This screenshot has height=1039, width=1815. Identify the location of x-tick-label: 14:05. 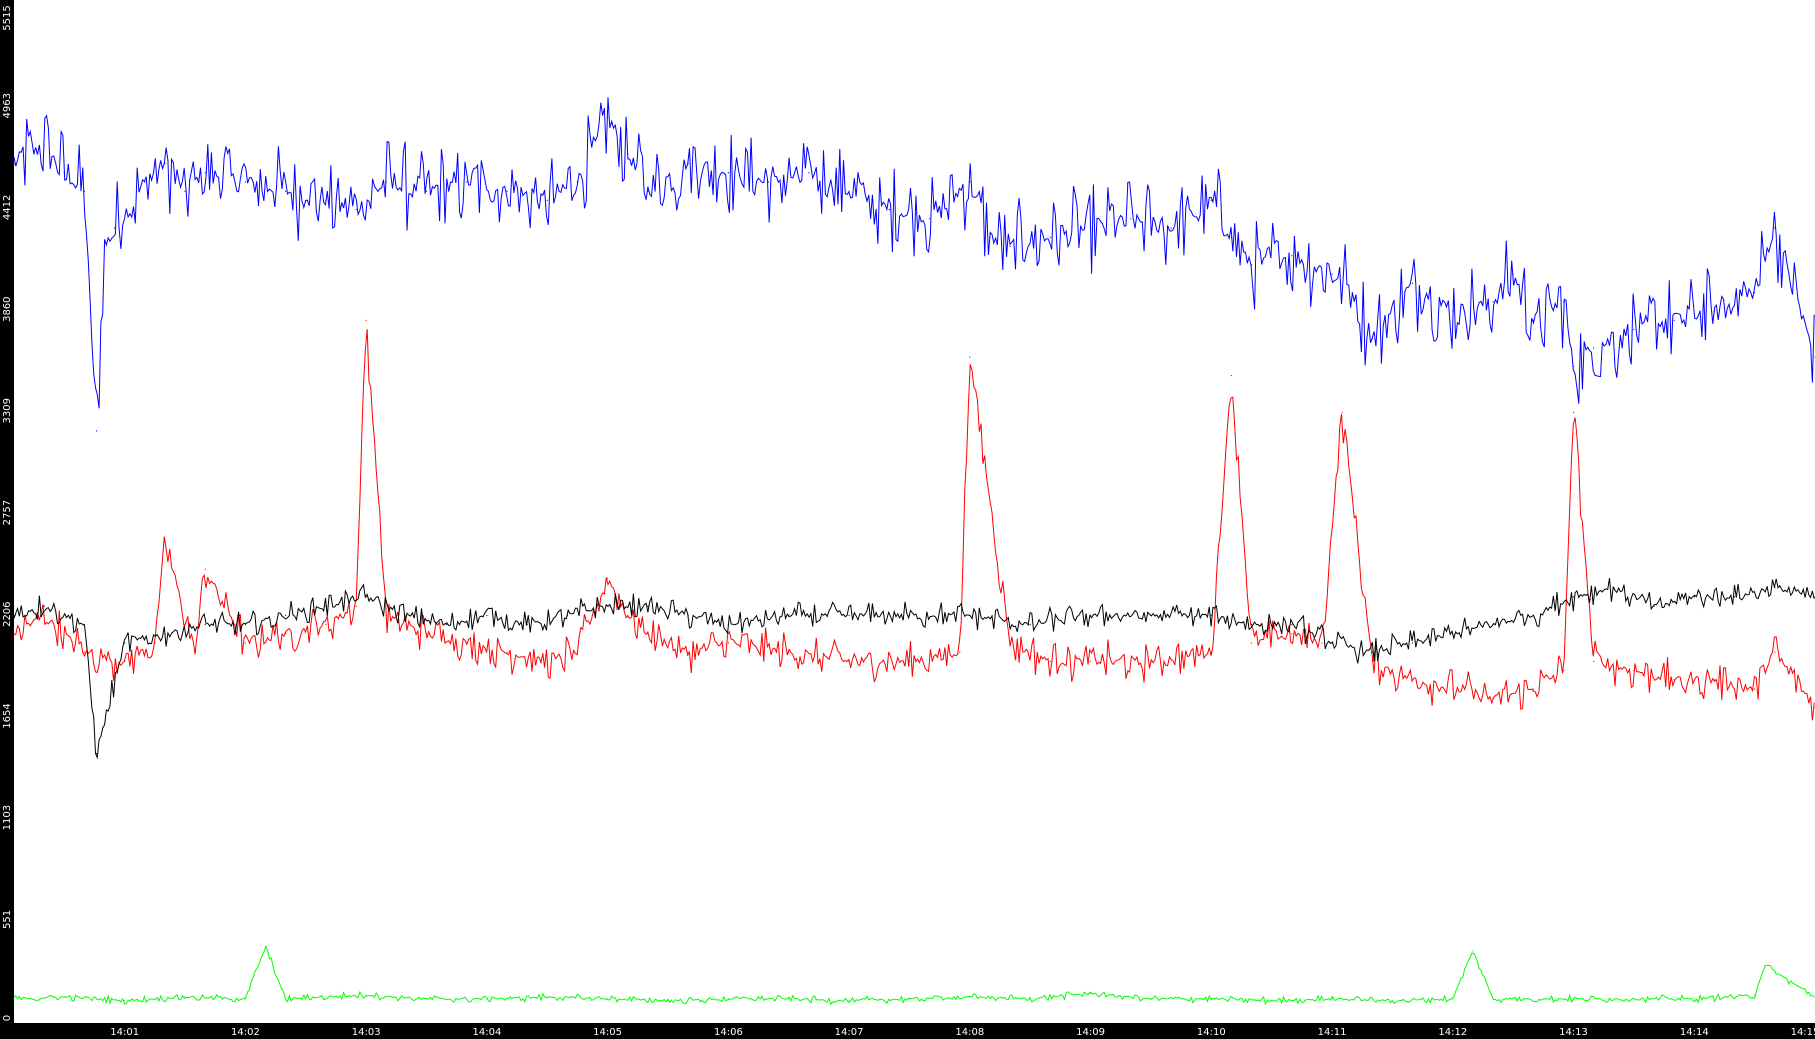
(607, 1032).